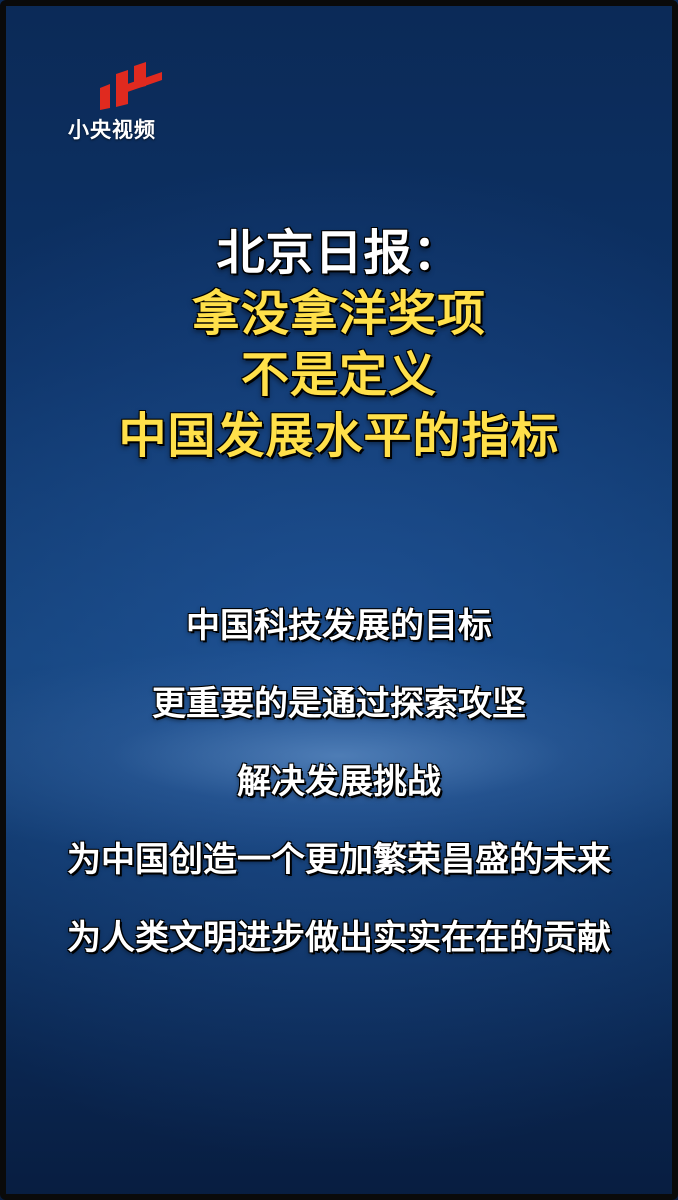  Describe the element at coordinates (339, 860) in the screenshot. I see `body-line-4: 为中国创造一个更加繁荣昌盛的未来` at that location.